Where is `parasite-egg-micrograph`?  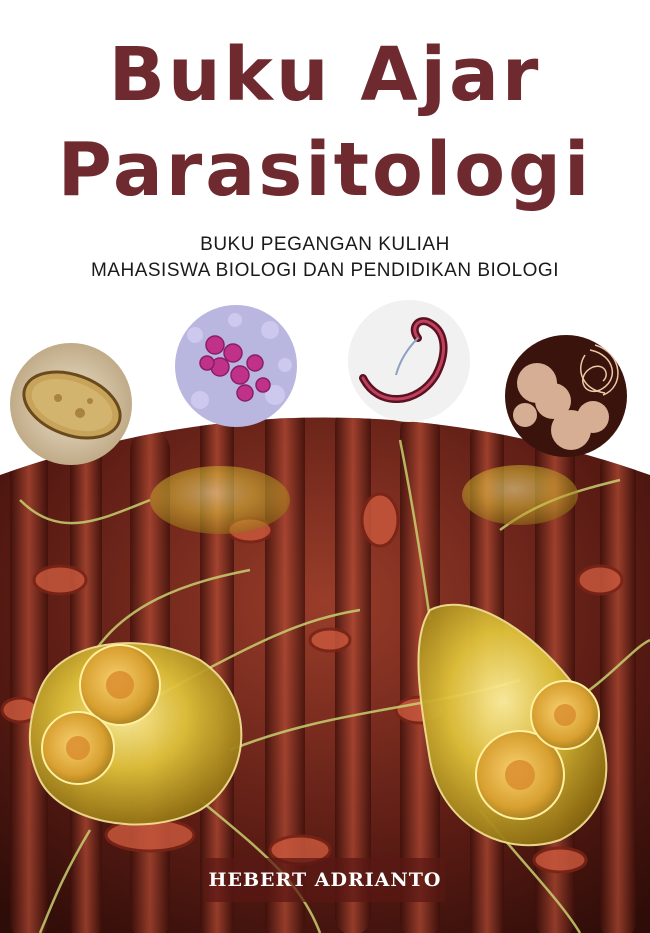 parasite-egg-micrograph is located at coordinates (71, 404).